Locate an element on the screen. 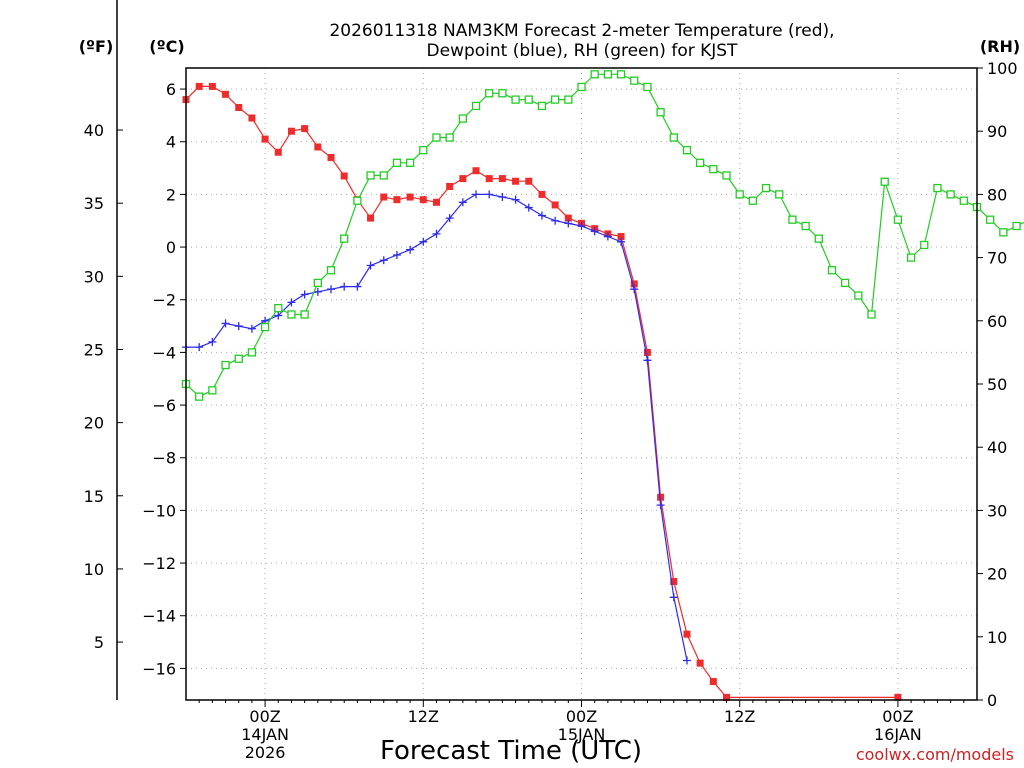  fahrenheit-tick-label: 10 is located at coordinates (94, 569).